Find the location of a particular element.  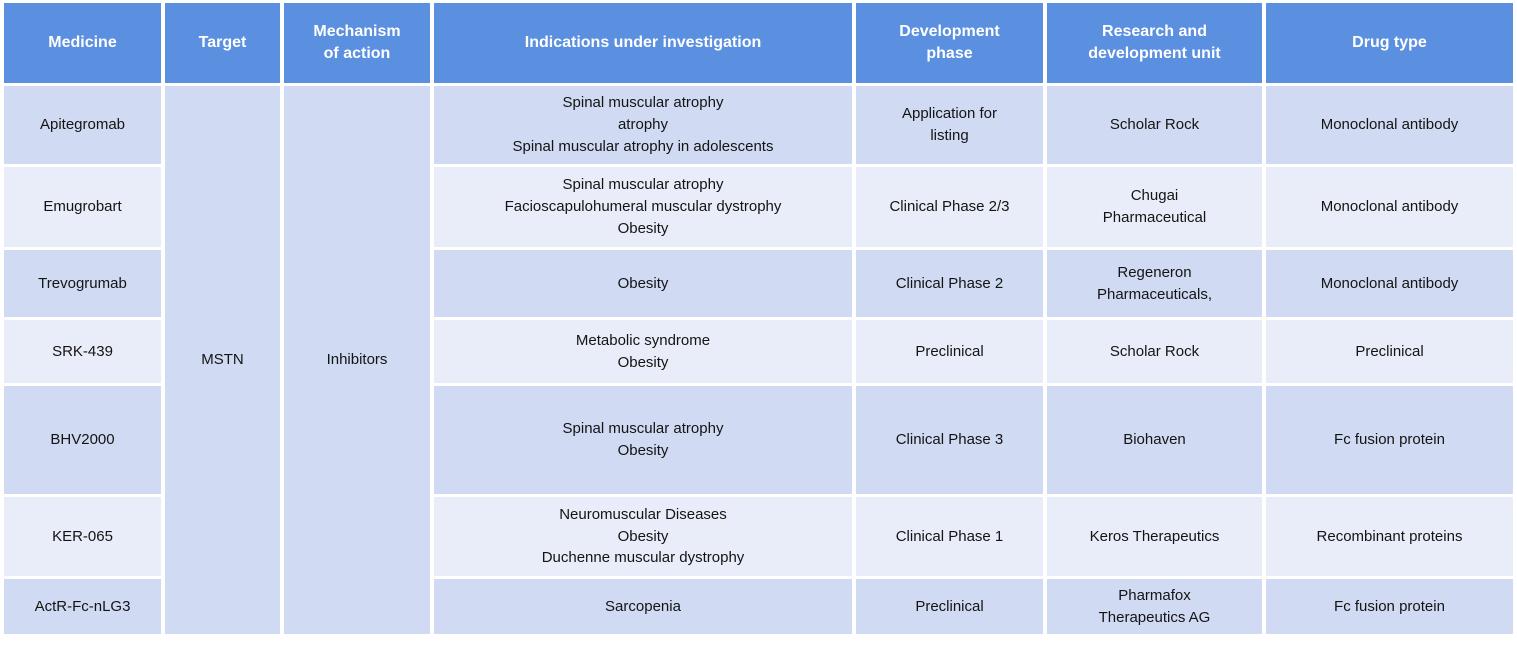

header-cell-target: Target is located at coordinates (222, 43).